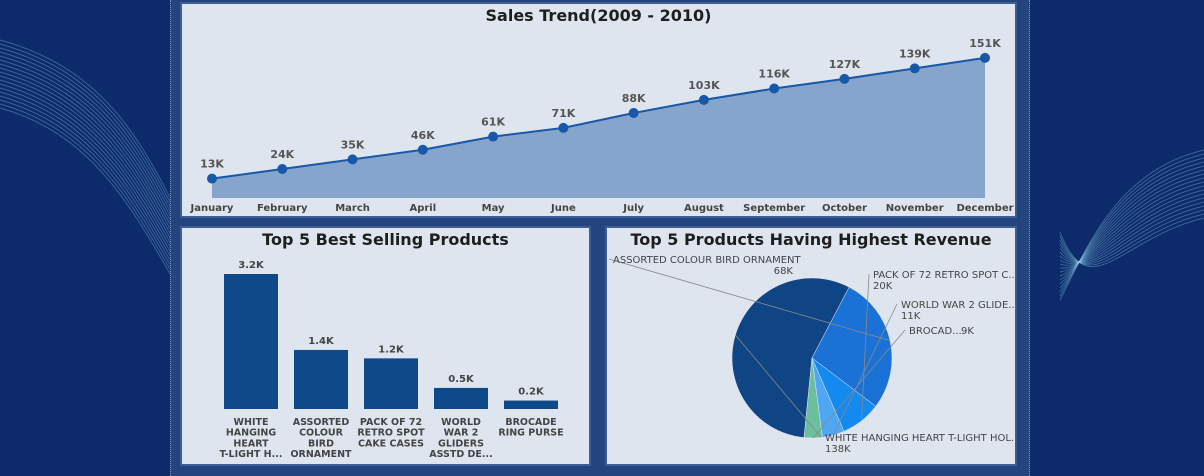 The image size is (1204, 476). I want to click on best-selling-x-tick-label: WAR 2, so click(461, 433).